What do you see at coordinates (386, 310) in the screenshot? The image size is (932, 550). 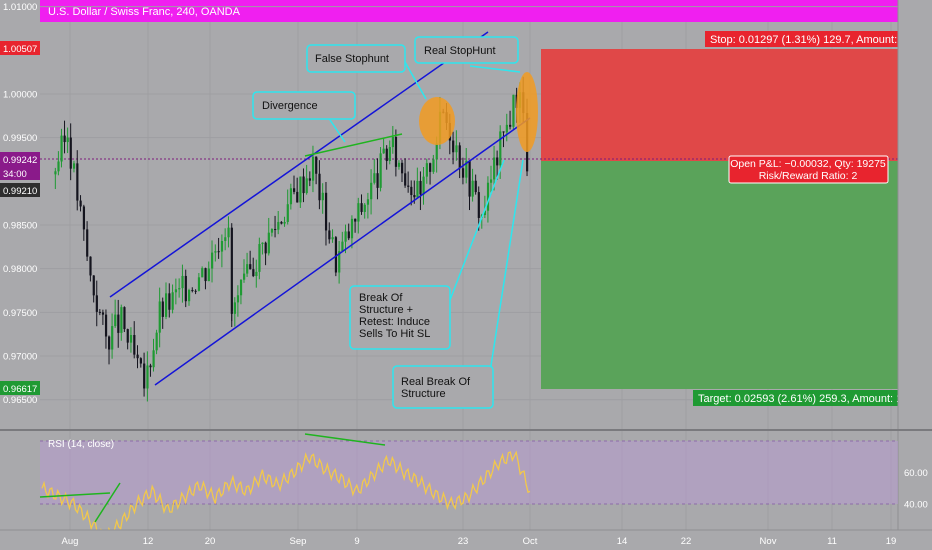 I see `bos-line-2: Structure +` at bounding box center [386, 310].